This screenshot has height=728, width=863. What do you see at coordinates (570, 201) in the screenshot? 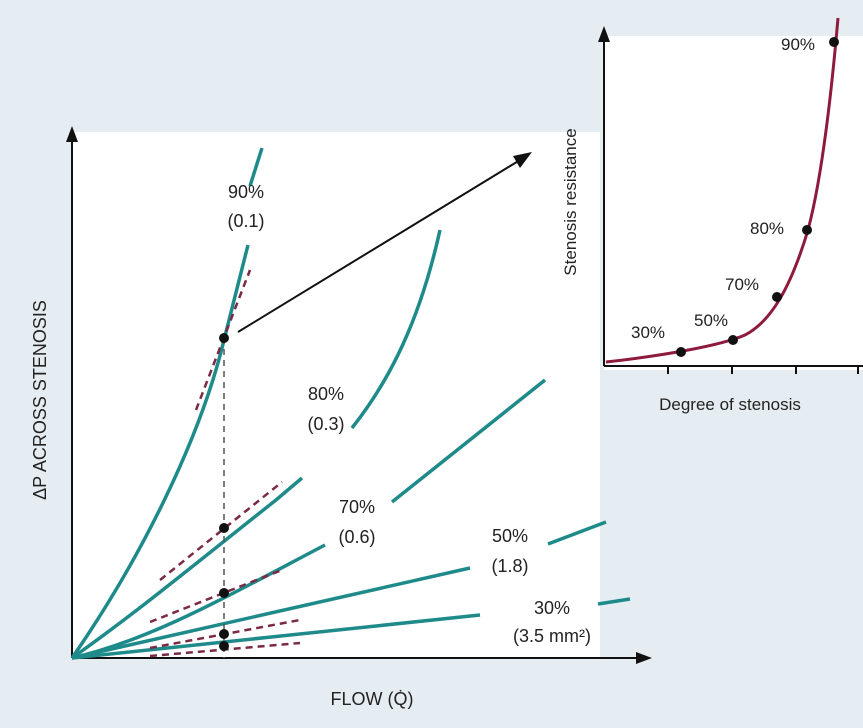
I see `inset-y-axis-title: Stenosis resistance` at bounding box center [570, 201].